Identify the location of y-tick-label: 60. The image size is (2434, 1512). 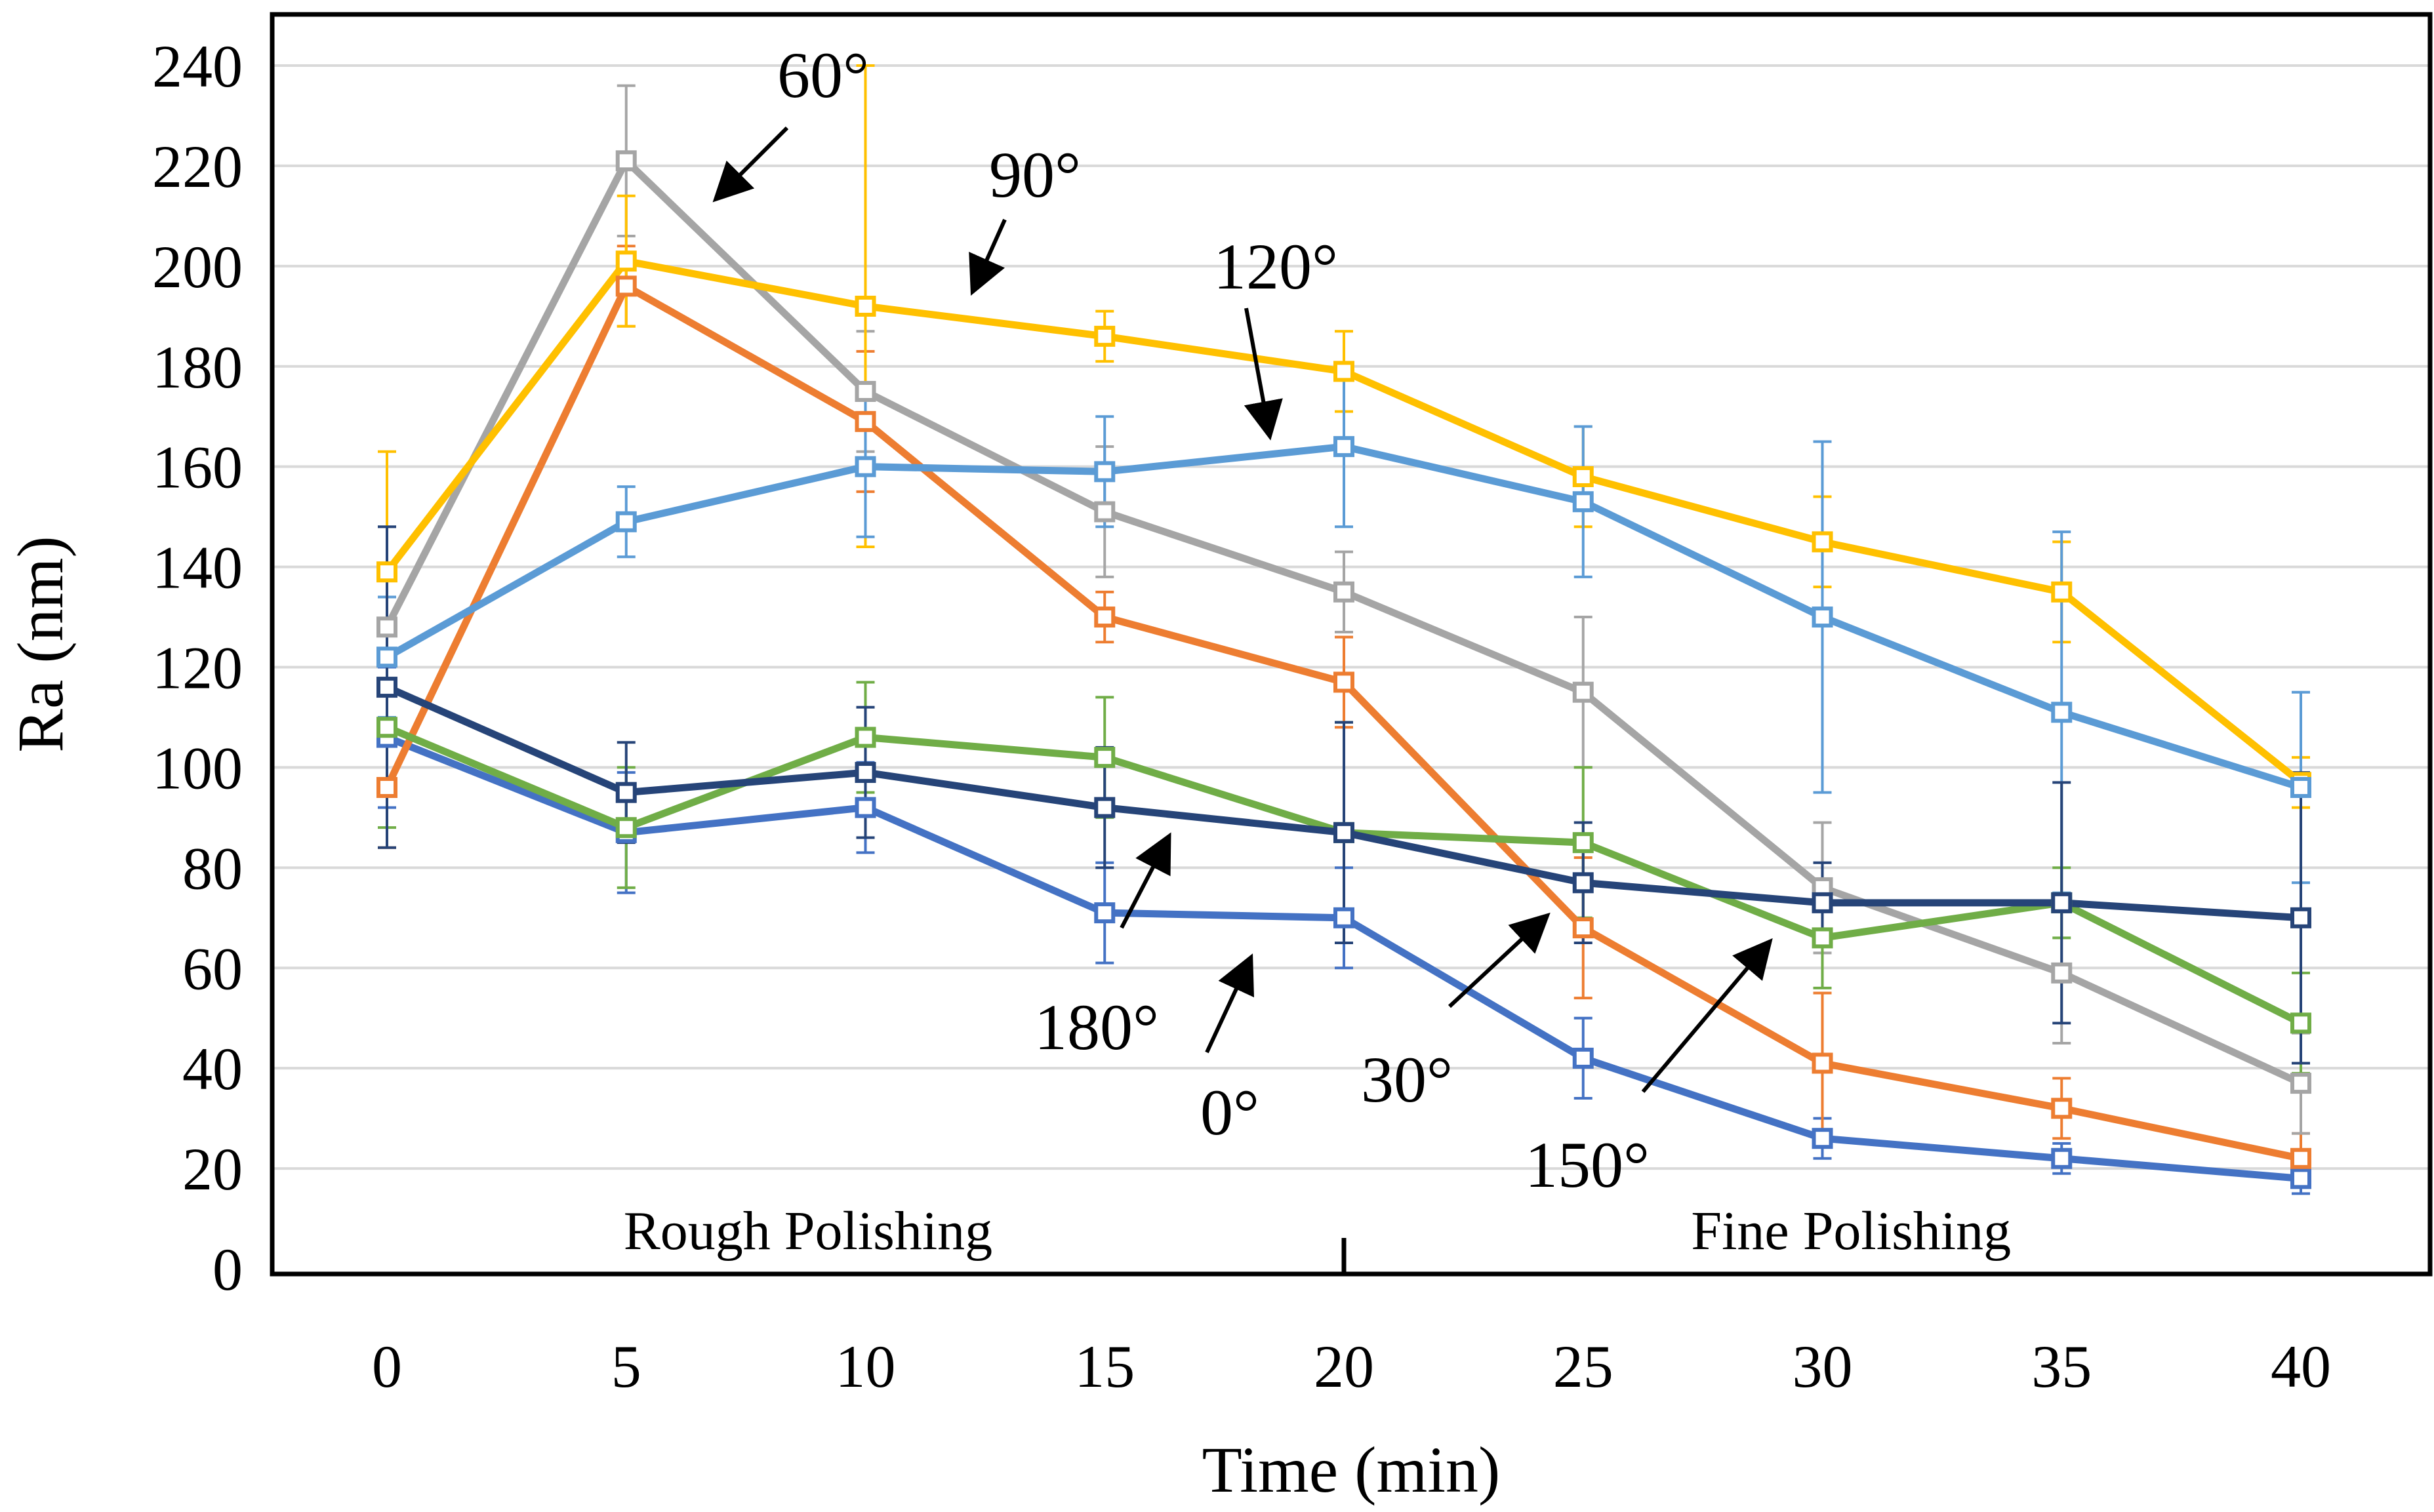
(212, 968).